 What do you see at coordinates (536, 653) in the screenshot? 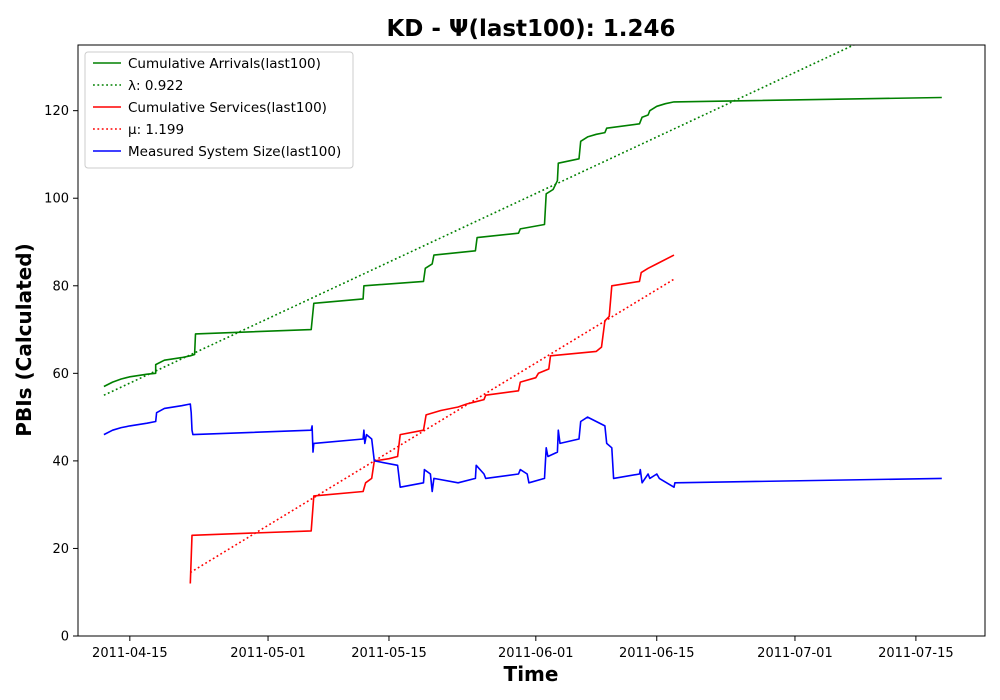
I see `x-tick-label: 2011-06-01` at bounding box center [536, 653].